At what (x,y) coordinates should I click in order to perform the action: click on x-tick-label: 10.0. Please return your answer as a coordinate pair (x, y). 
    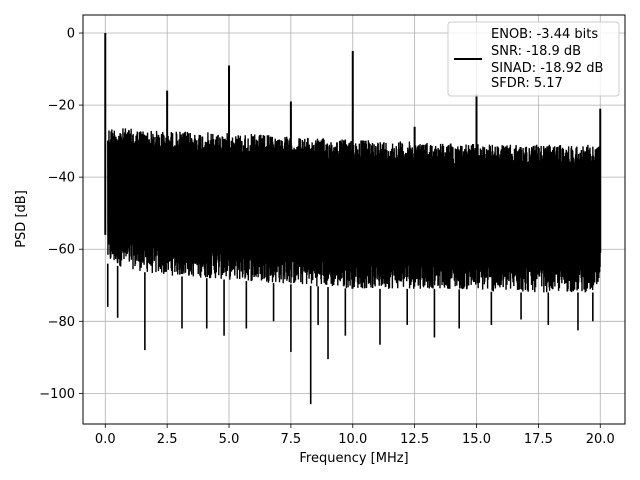
    Looking at the image, I should click on (352, 439).